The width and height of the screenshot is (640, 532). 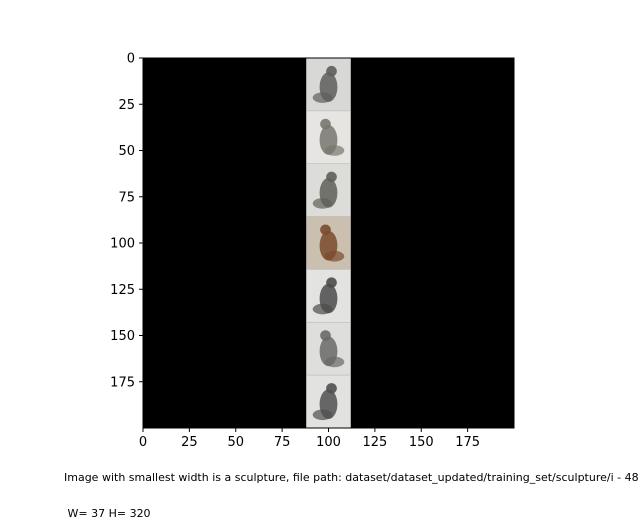 What do you see at coordinates (131, 59) in the screenshot?
I see `y-tick-label: 0` at bounding box center [131, 59].